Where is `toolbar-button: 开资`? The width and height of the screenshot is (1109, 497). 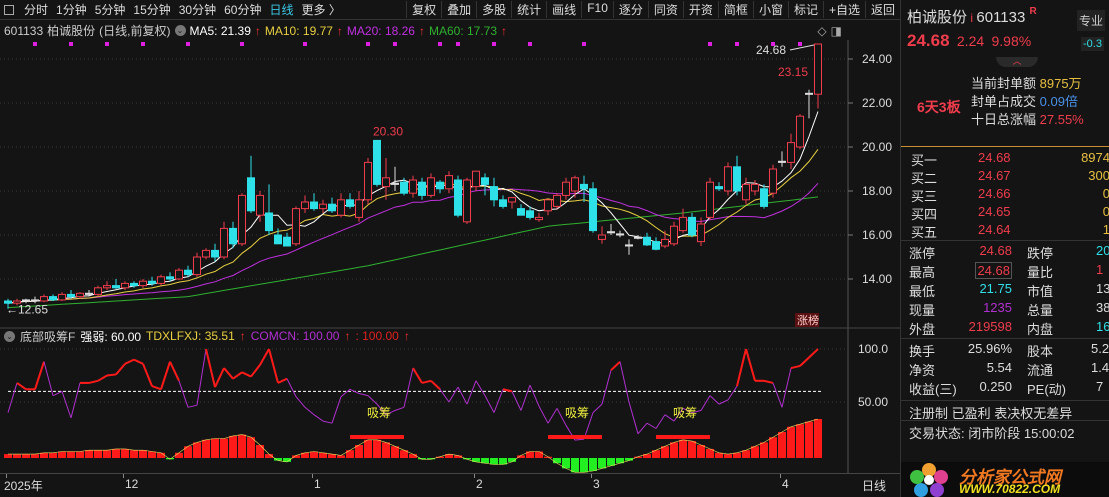
toolbar-button: 开资 is located at coordinates (700, 9).